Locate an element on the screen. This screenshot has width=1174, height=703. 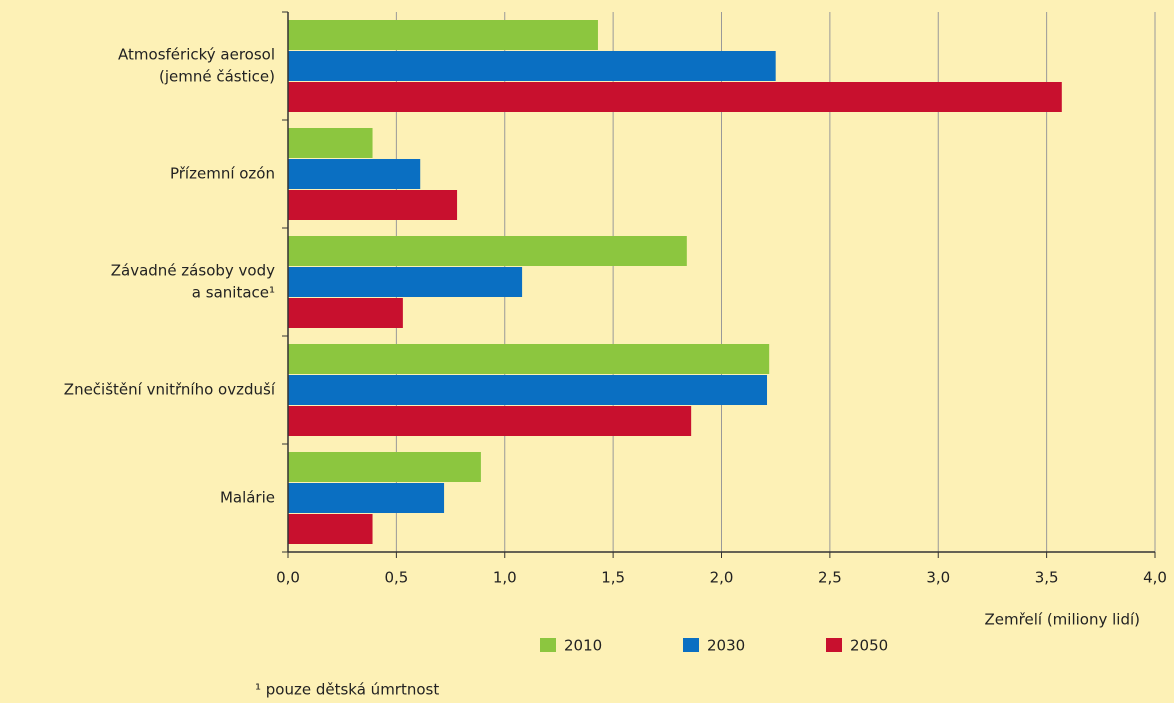
y-tick-label: a sanitace¹ is located at coordinates (233, 293).